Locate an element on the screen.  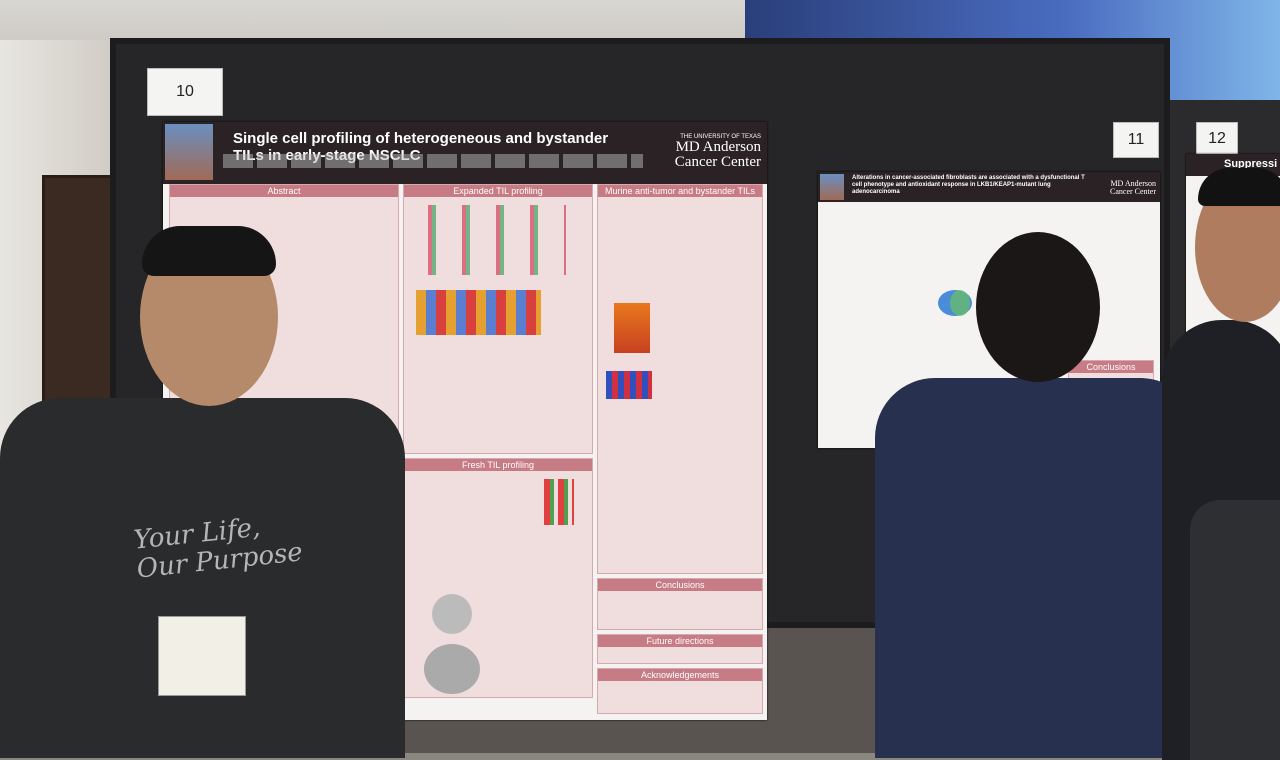
institution: MD Anderson Cancer Center is located at coordinates (1133, 188).